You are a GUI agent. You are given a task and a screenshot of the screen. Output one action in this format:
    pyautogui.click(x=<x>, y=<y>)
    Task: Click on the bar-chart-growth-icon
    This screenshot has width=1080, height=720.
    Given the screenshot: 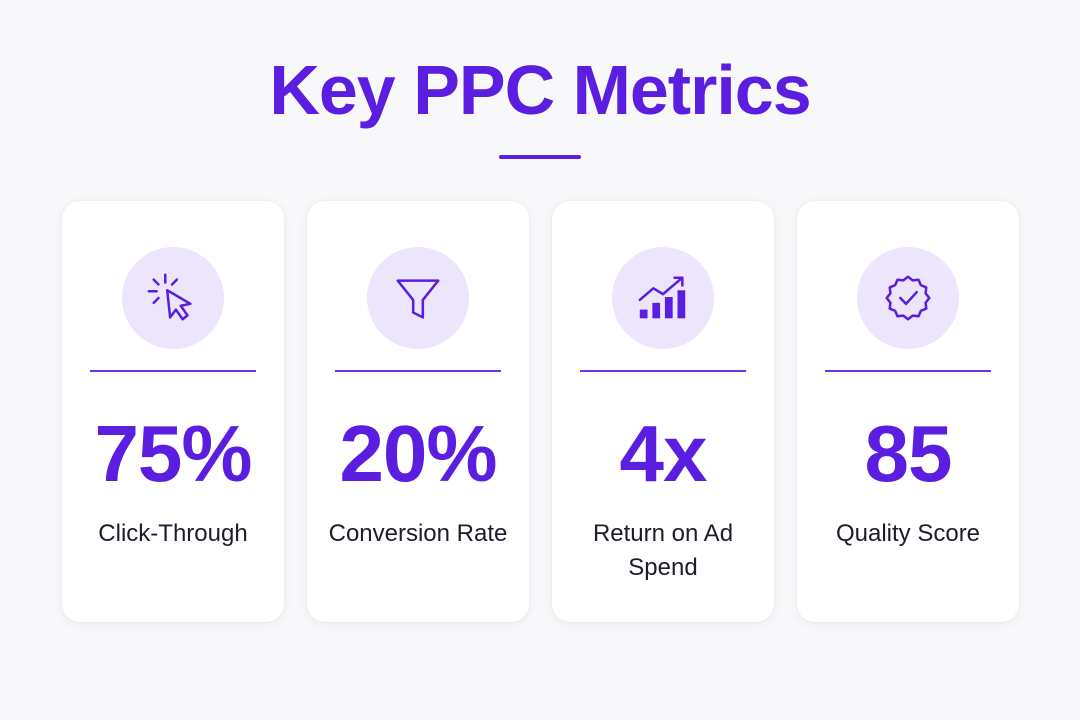 What is the action you would take?
    pyautogui.click(x=662, y=297)
    